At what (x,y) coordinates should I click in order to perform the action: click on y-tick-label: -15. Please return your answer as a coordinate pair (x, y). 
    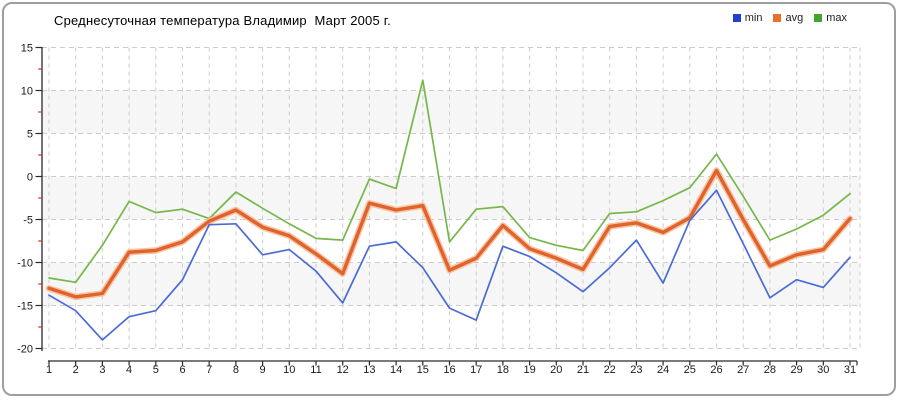
    Looking at the image, I should click on (25, 307).